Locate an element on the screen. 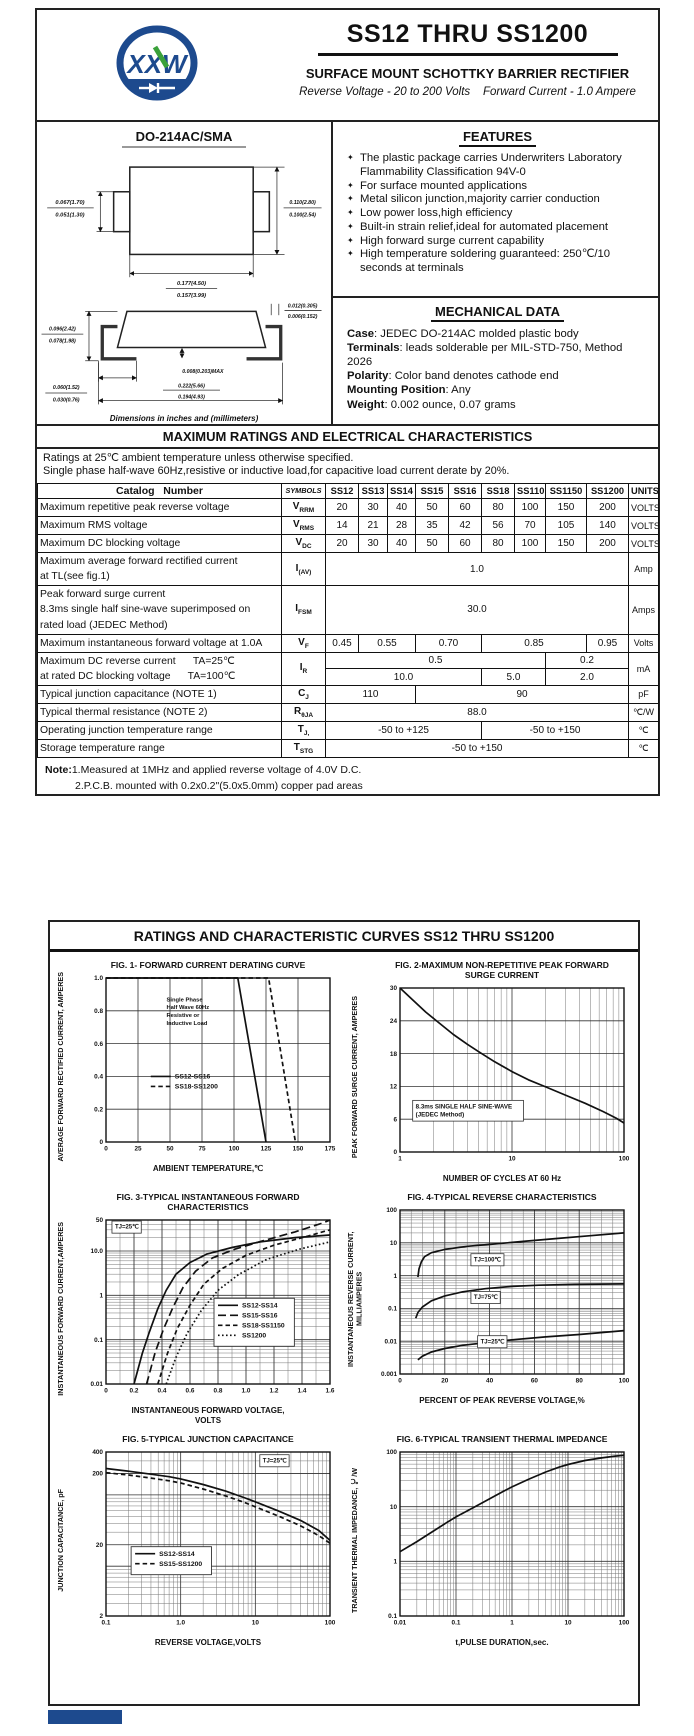 The width and height of the screenshot is (694, 1736). mechanical-label: Case is located at coordinates (361, 334).